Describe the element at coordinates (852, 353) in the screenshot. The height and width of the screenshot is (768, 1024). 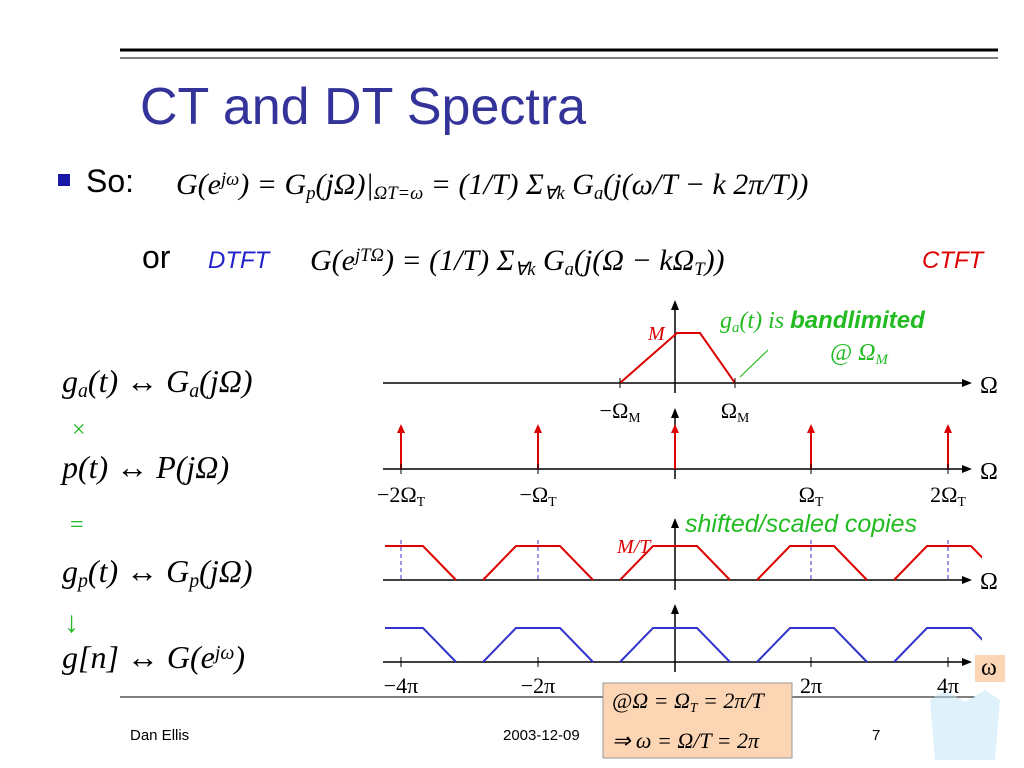
I see `text-run: @ Ω` at that location.